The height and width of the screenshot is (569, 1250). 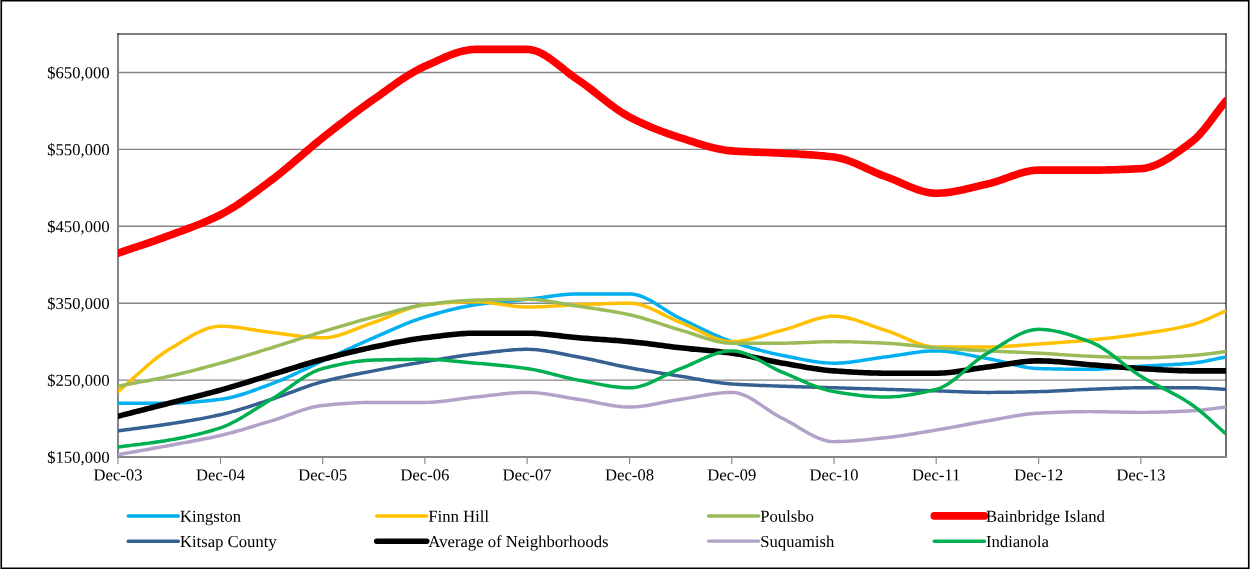 What do you see at coordinates (424, 475) in the screenshot?
I see `x-tick-label: Dec-06` at bounding box center [424, 475].